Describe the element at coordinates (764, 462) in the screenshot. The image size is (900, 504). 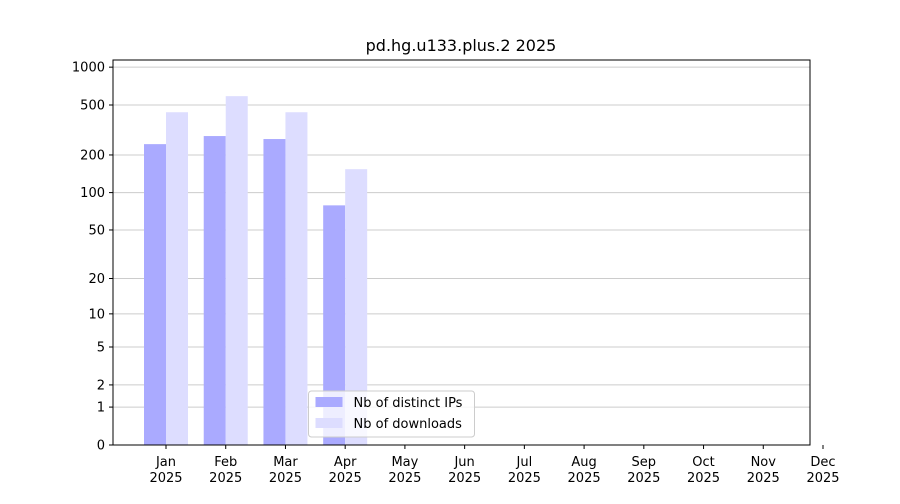
I see `x-tick-month: Nov` at that location.